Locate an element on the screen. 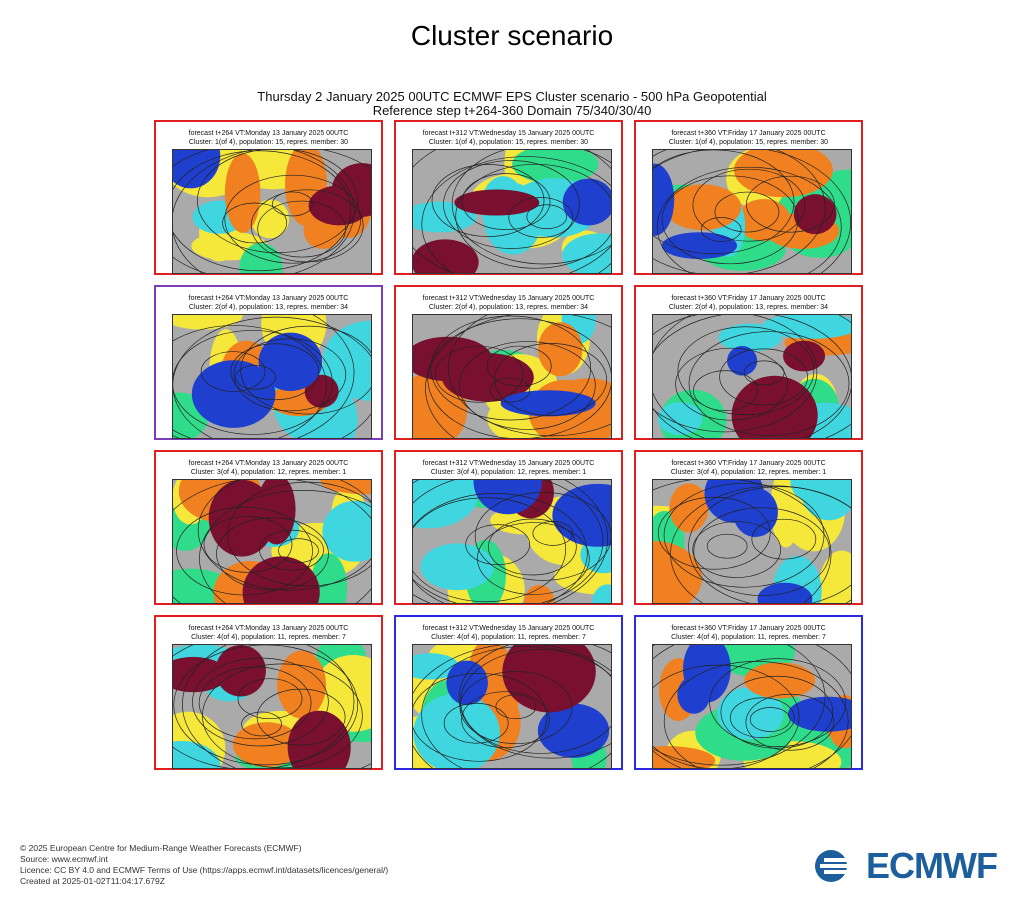  ecmwf-logo-text: ECMWF is located at coordinates (932, 865).